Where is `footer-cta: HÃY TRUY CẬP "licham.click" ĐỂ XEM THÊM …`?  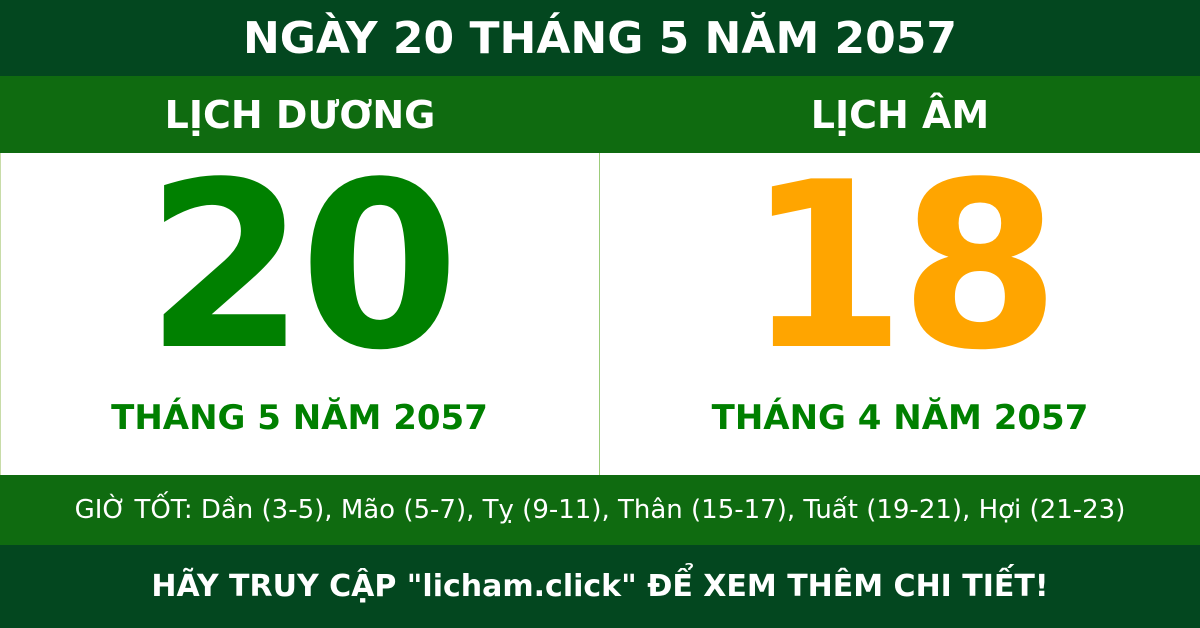
footer-cta: HÃY TRUY CẬP "licham.click" ĐỂ XEM THÊM … is located at coordinates (600, 586).